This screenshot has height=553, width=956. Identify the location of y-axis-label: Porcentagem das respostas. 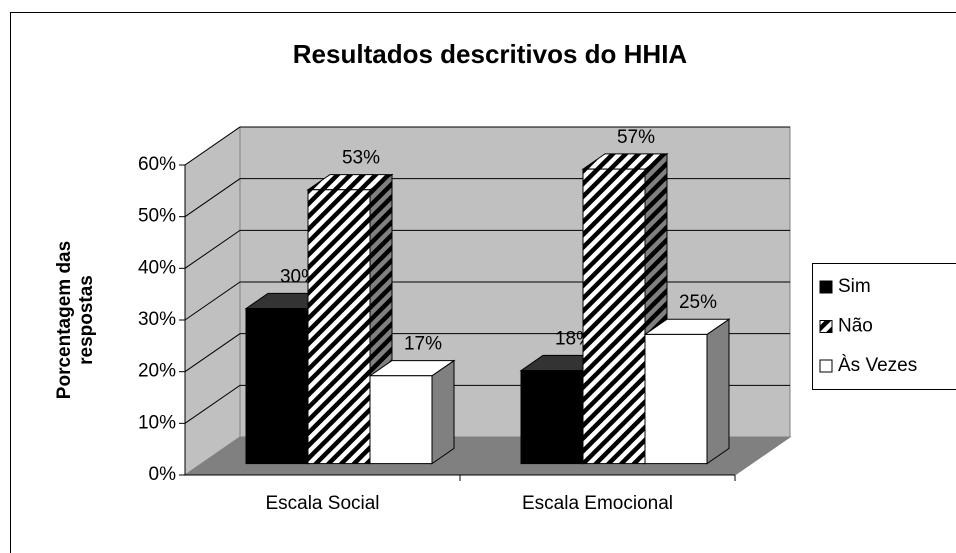
(75, 320).